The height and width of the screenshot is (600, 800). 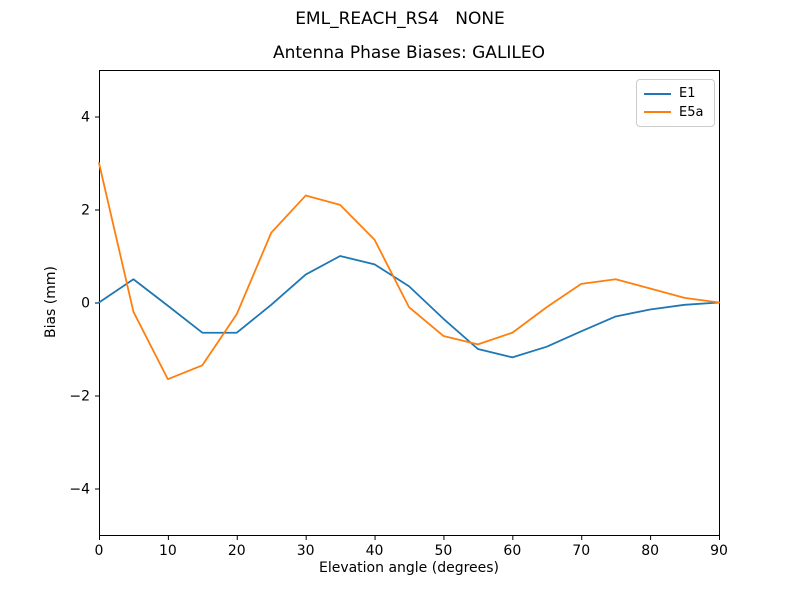 What do you see at coordinates (99, 551) in the screenshot?
I see `x-tick-label: 0` at bounding box center [99, 551].